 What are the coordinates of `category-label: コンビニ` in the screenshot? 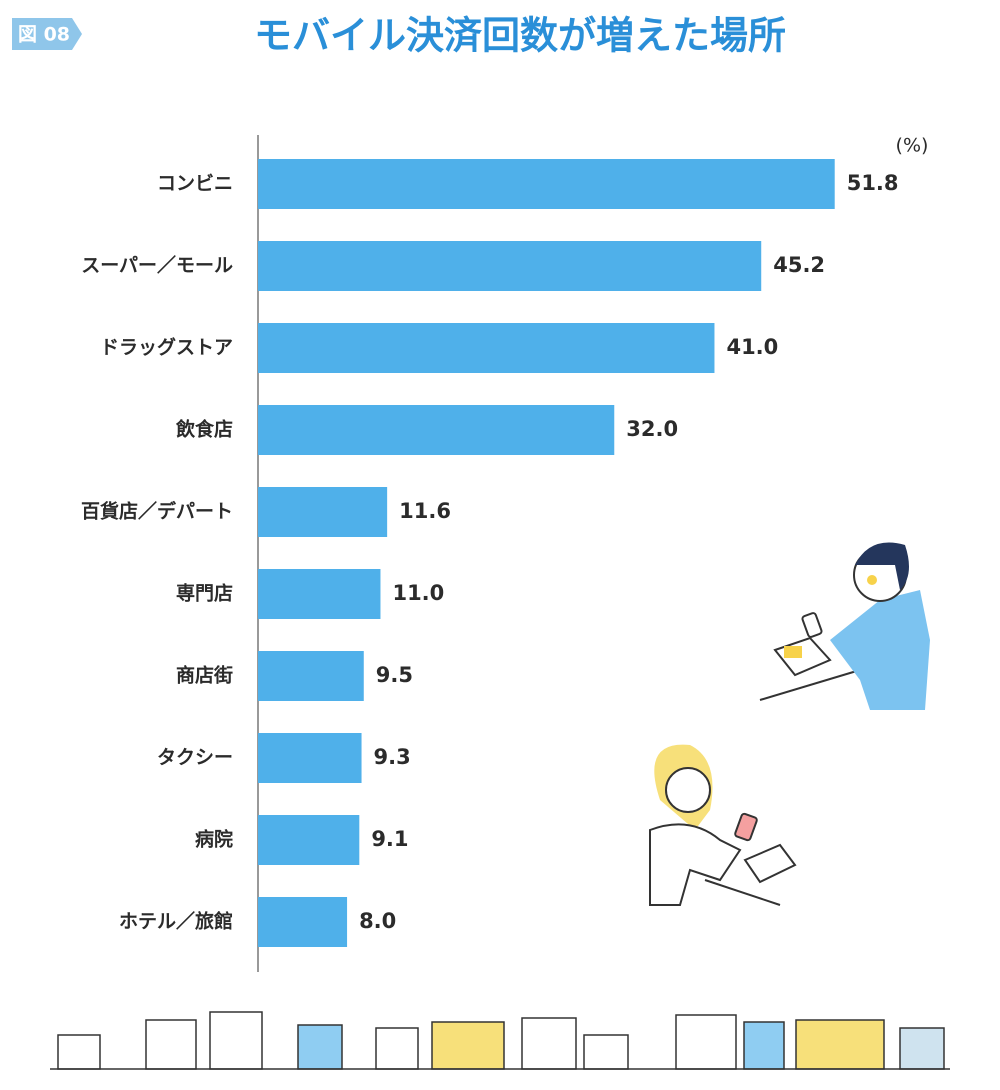 It's located at (195, 184).